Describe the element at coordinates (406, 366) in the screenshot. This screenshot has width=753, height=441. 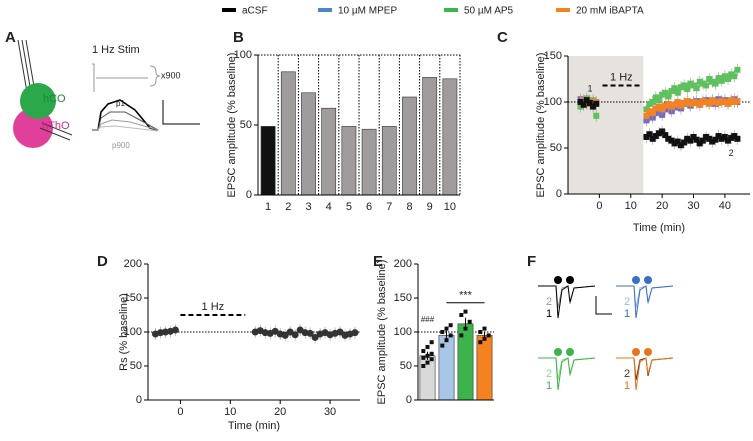
I see `y-tick-label: 50` at that location.